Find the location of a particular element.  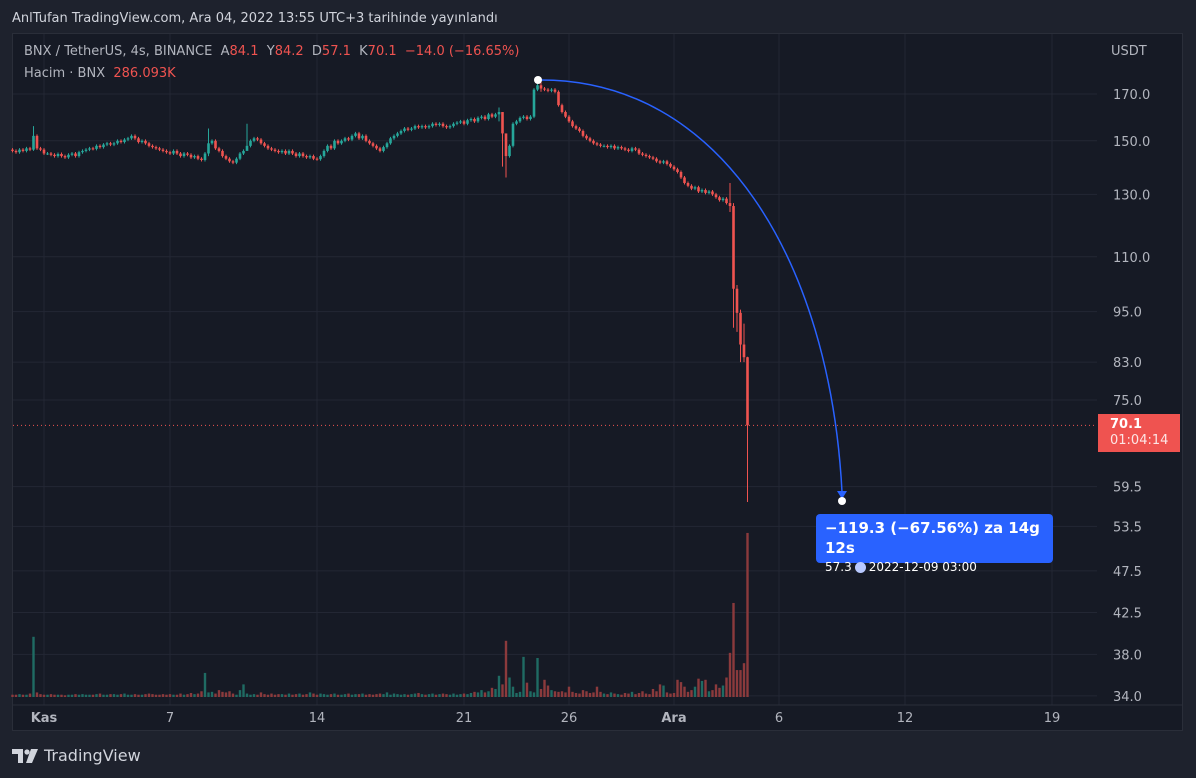

volume-label: Hacim · BNX is located at coordinates (65, 73).